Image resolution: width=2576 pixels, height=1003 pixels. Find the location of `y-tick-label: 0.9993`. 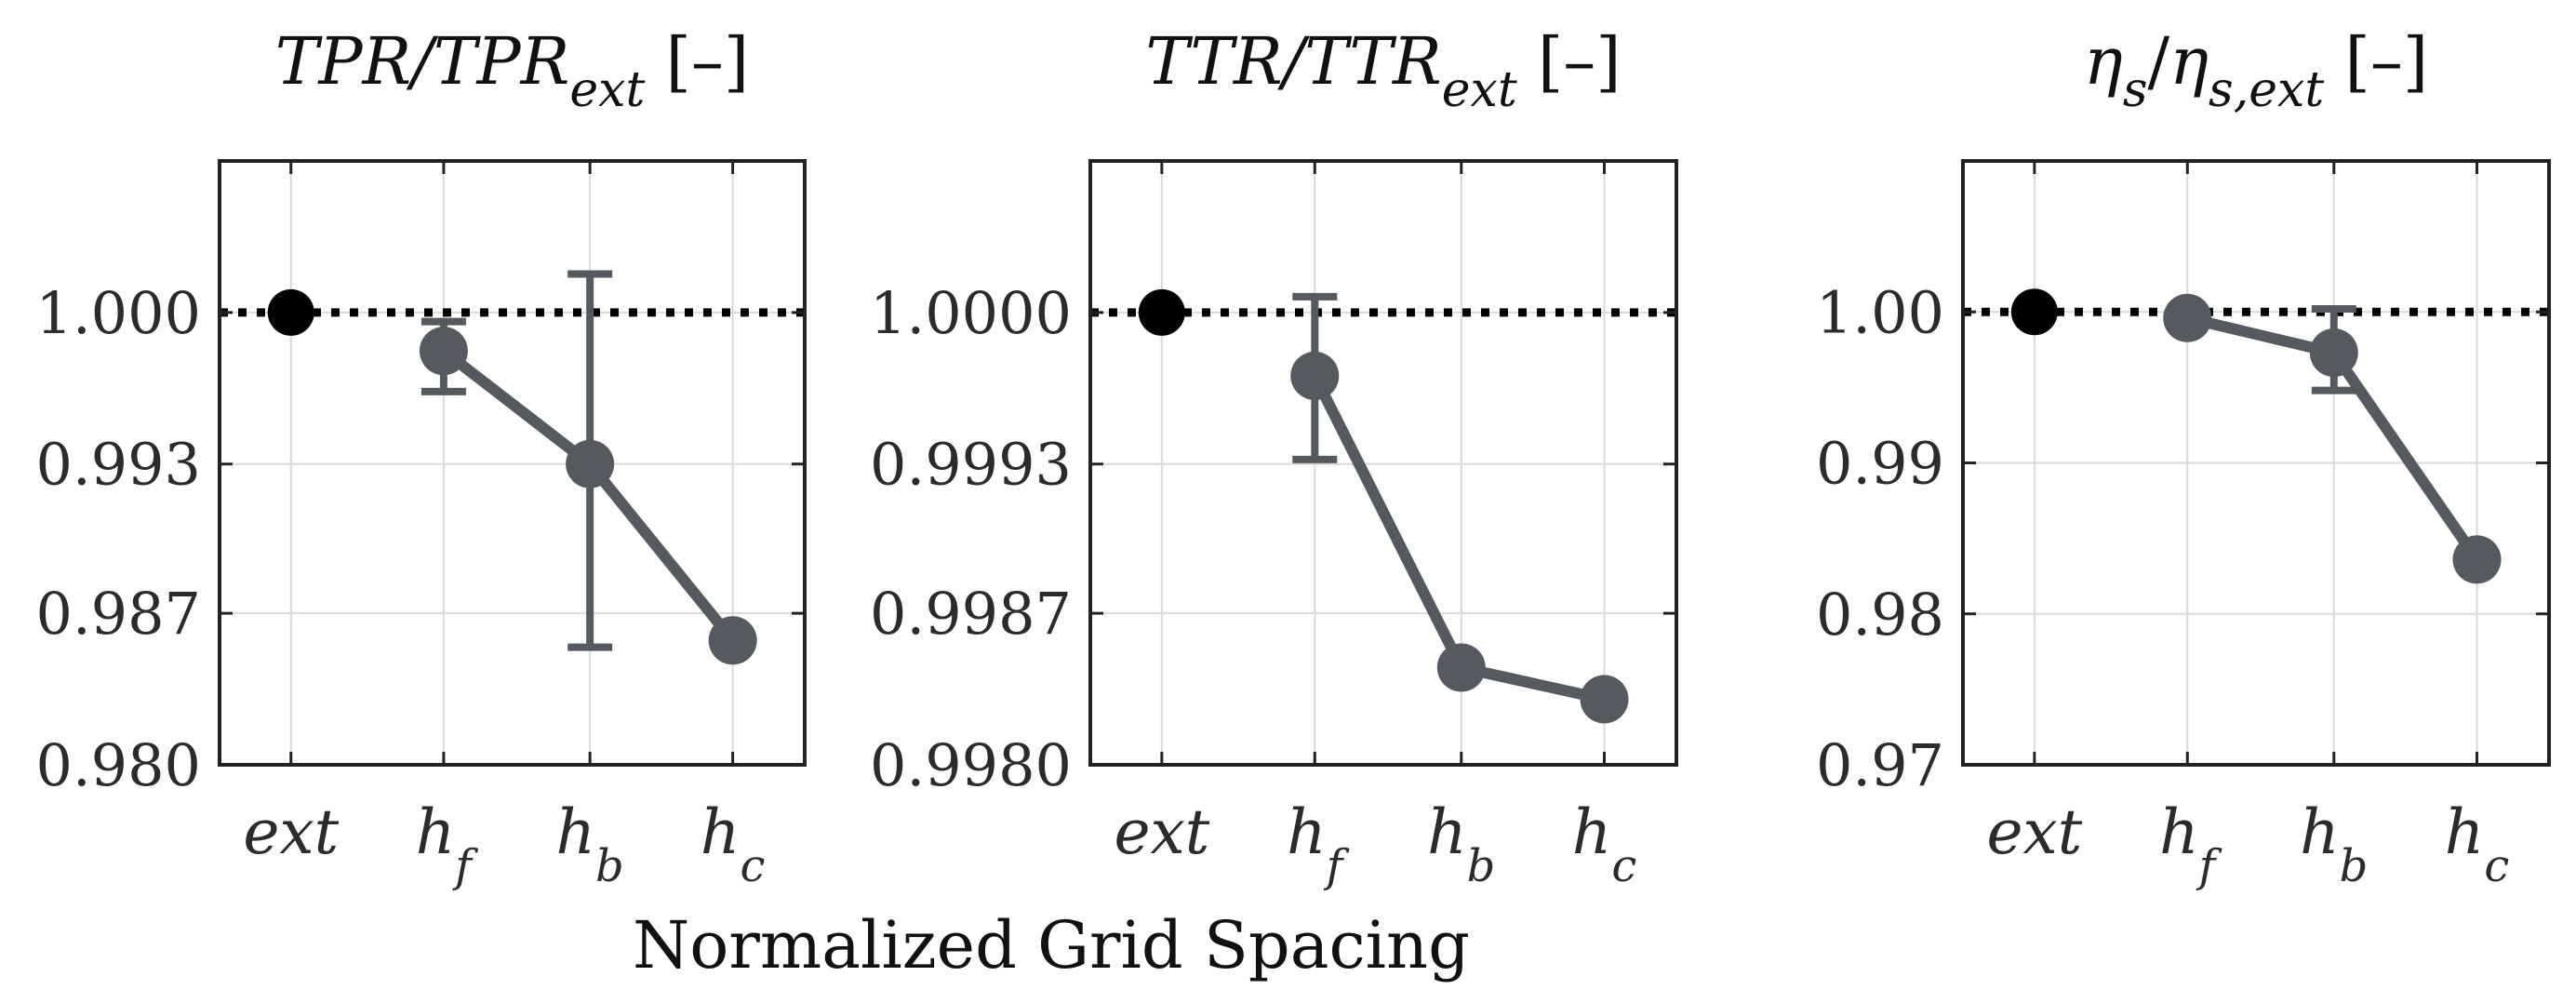

y-tick-label: 0.9993 is located at coordinates (971, 465).